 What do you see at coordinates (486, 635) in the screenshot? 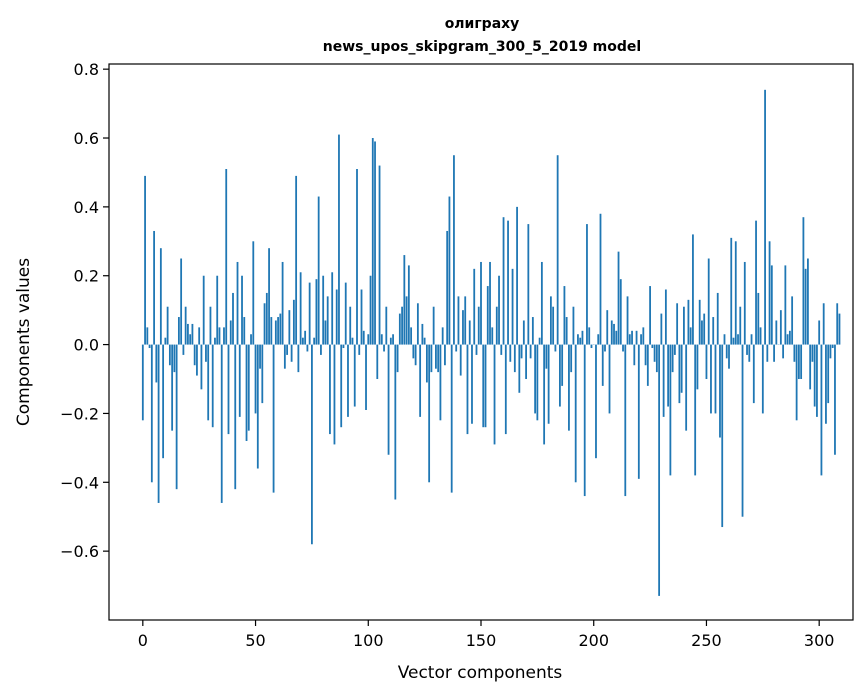
I see `x-axis: 0 50 100 150 200 250 300` at bounding box center [486, 635].